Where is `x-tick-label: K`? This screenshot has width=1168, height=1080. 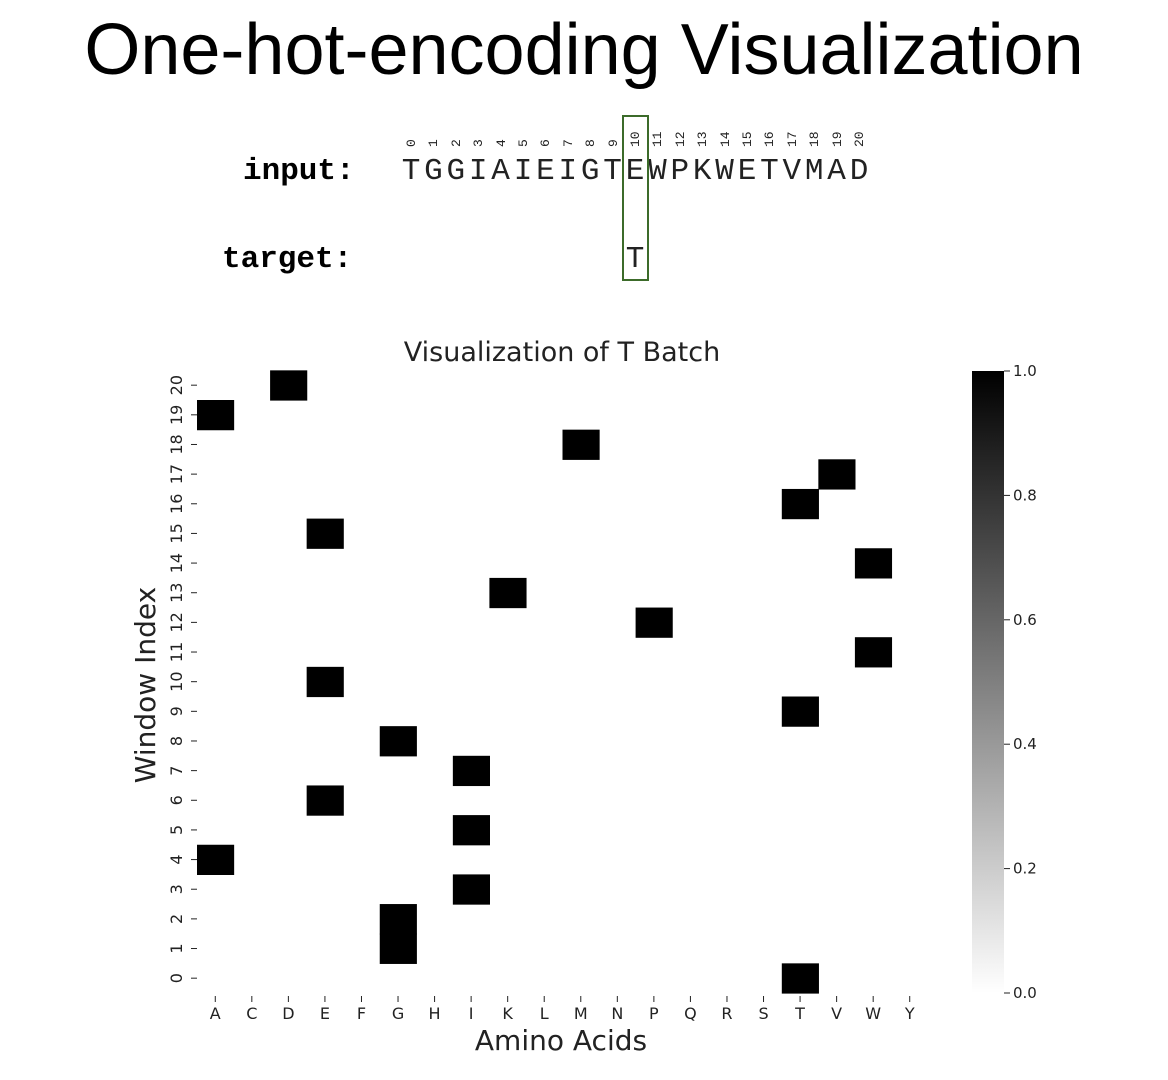 x-tick-label: K is located at coordinates (507, 1013).